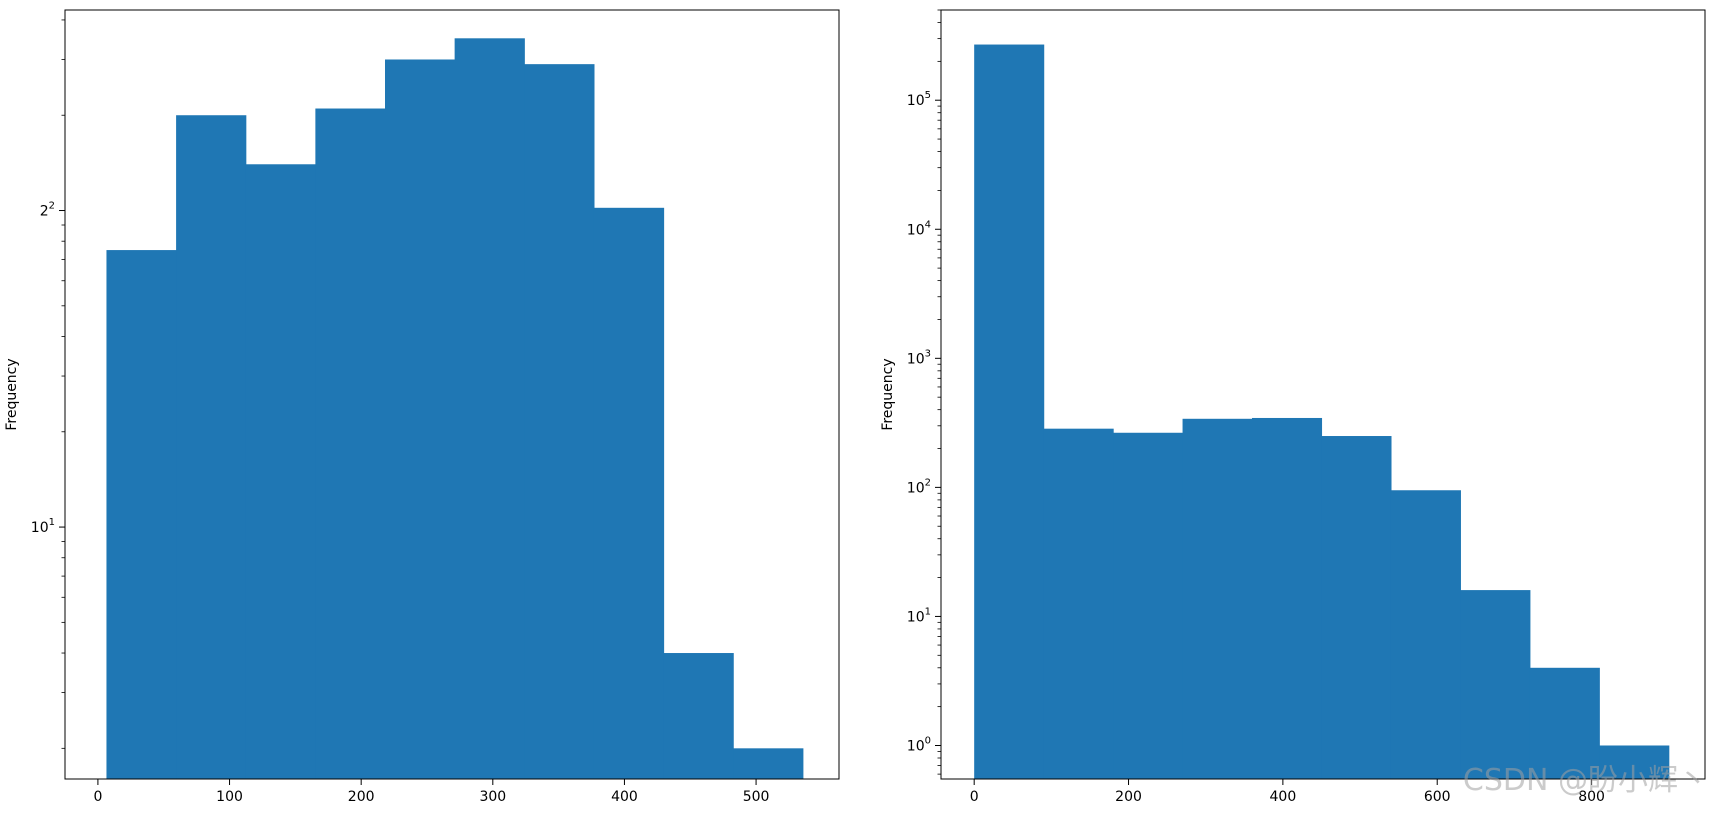 The height and width of the screenshot is (813, 1726). What do you see at coordinates (48, 384) in the screenshot?
I see `y-ticks-left: 10¹ 22` at bounding box center [48, 384].